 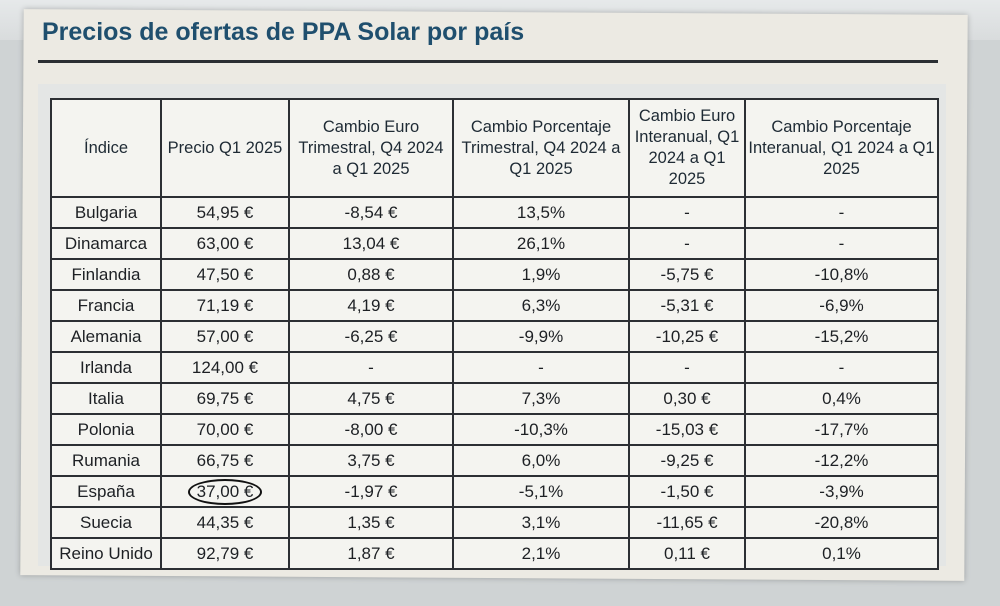 I want to click on cell-text: Francia, so click(x=106, y=305).